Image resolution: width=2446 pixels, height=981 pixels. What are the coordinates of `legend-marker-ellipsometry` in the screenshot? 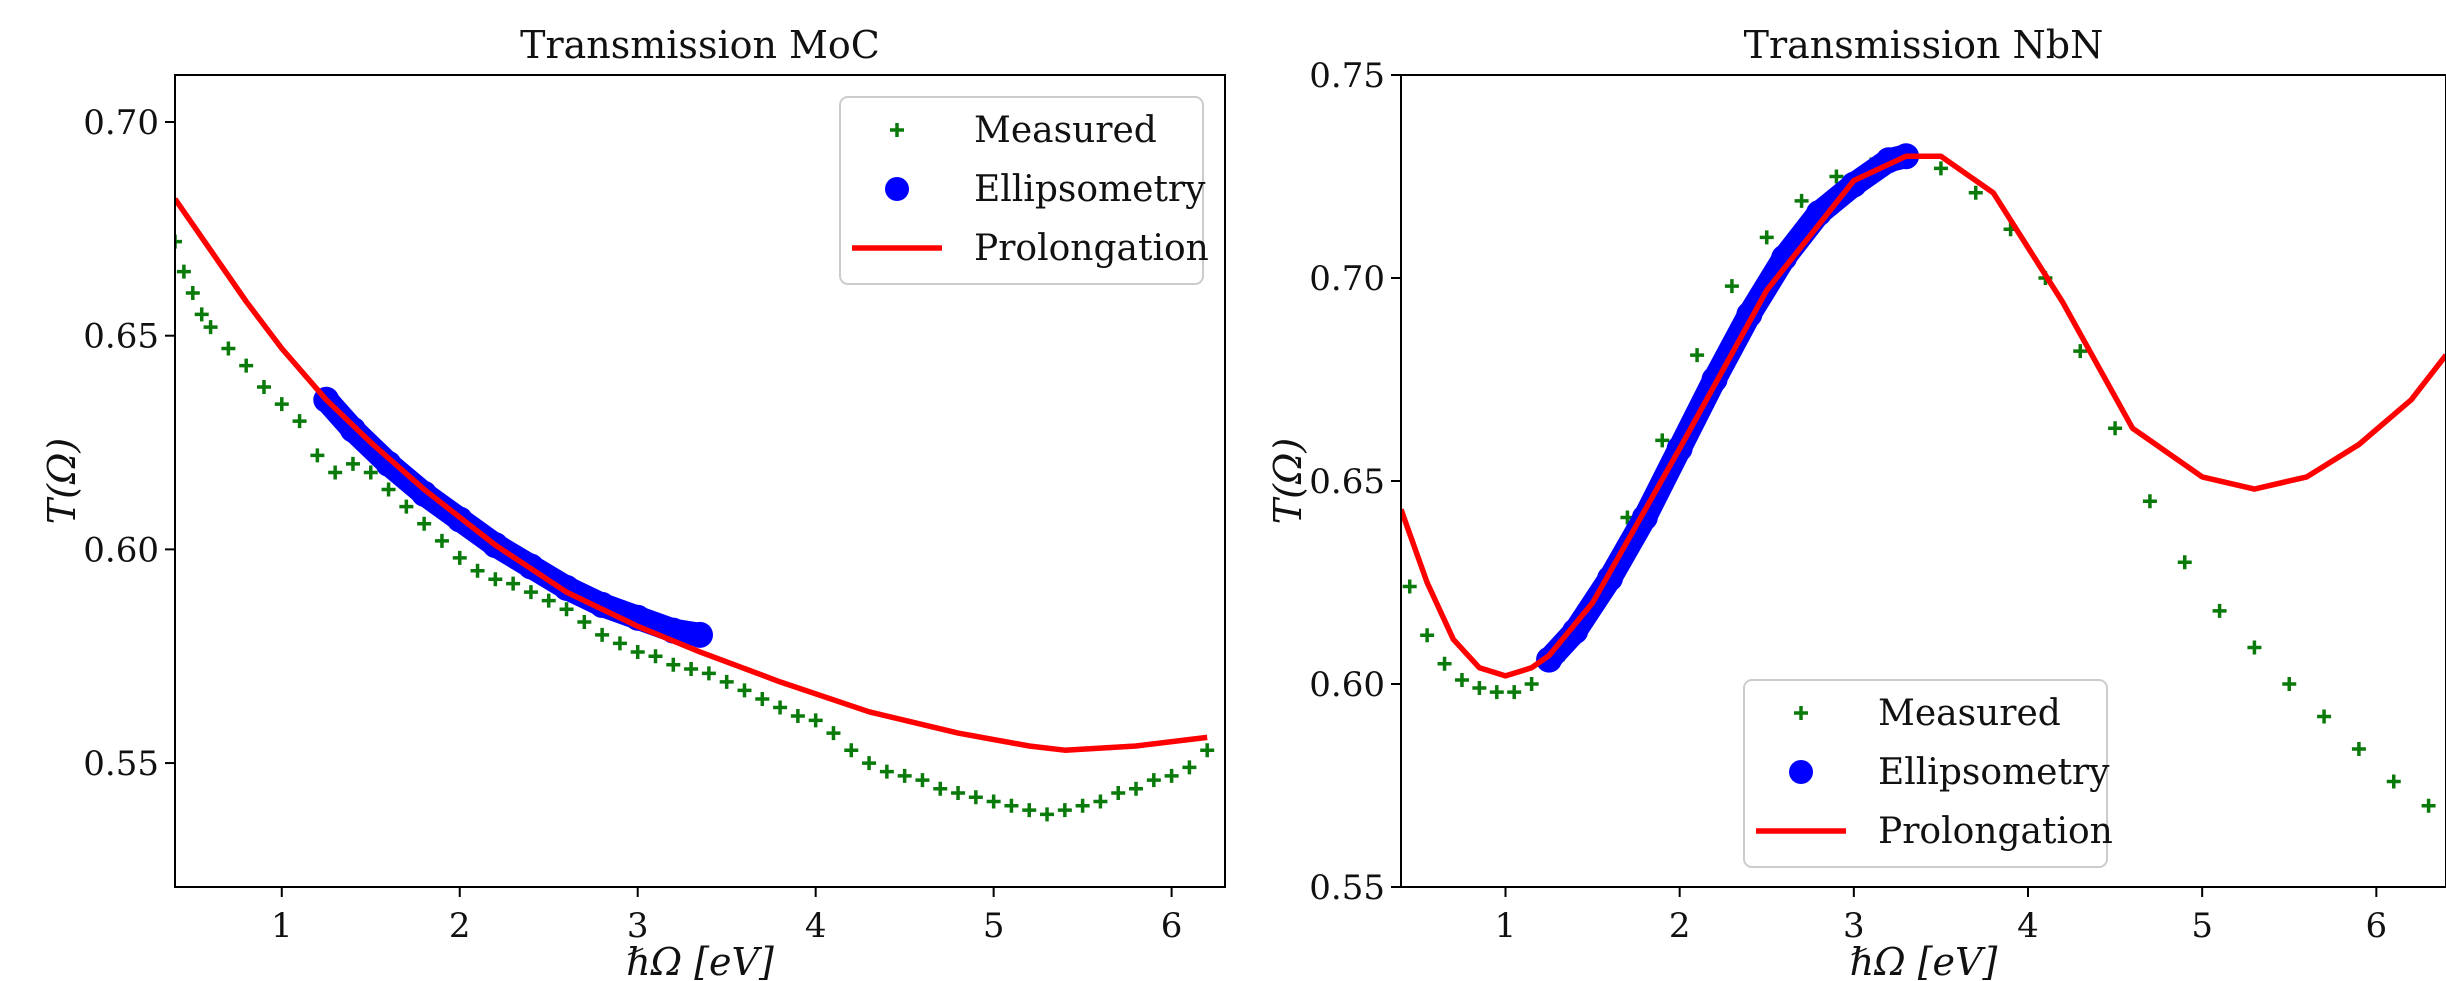 It's located at (1801, 772).